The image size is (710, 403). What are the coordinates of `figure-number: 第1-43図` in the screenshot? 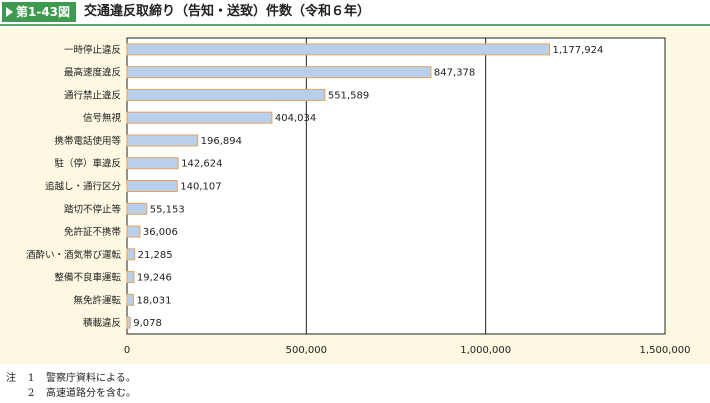 It's located at (43, 12).